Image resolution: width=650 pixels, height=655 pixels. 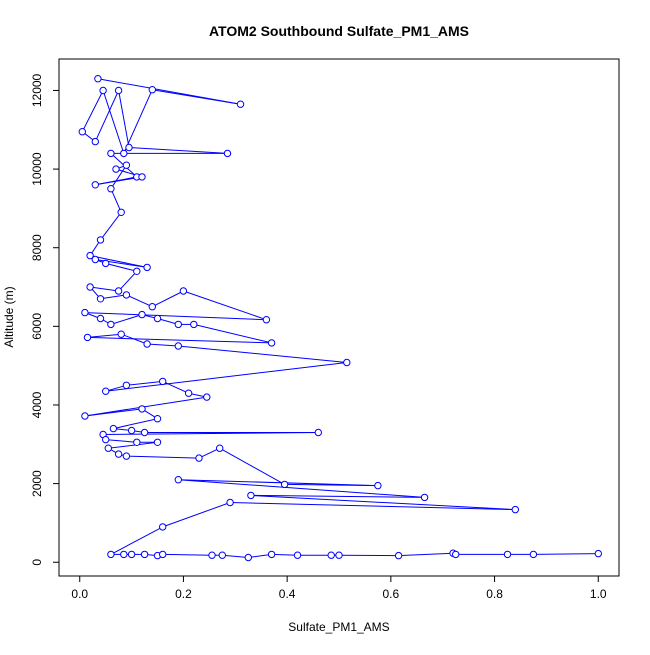 What do you see at coordinates (37, 90) in the screenshot?
I see `y-tick-label: 12000` at bounding box center [37, 90].